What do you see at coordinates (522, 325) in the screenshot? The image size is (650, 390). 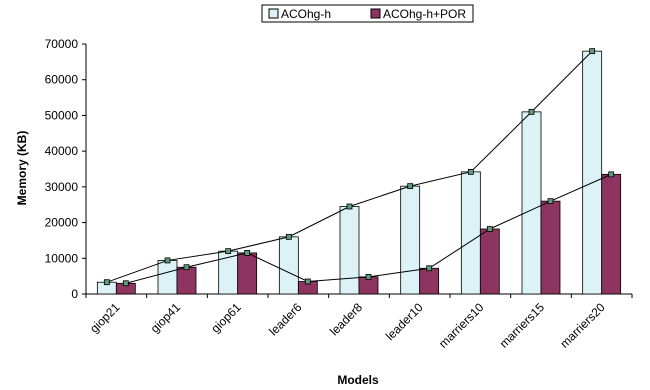 I see `x-tick-label: marriers15` at bounding box center [522, 325].